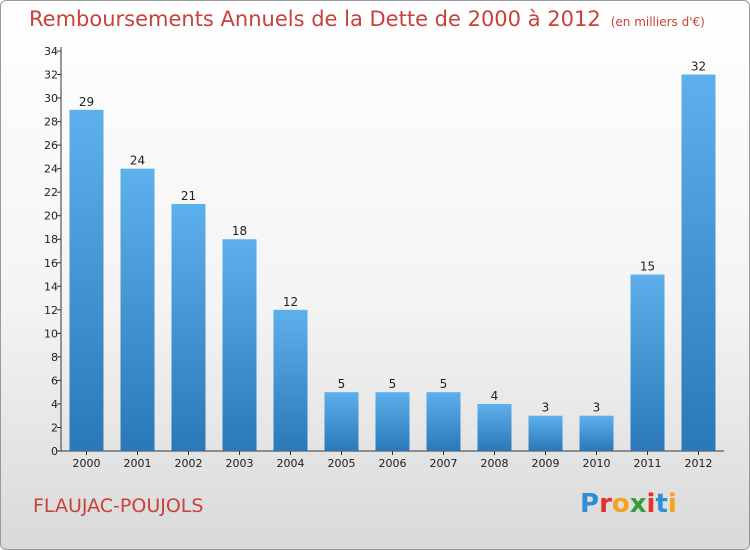 The width and height of the screenshot is (750, 550). I want to click on x-tick-label: 2007, so click(444, 463).